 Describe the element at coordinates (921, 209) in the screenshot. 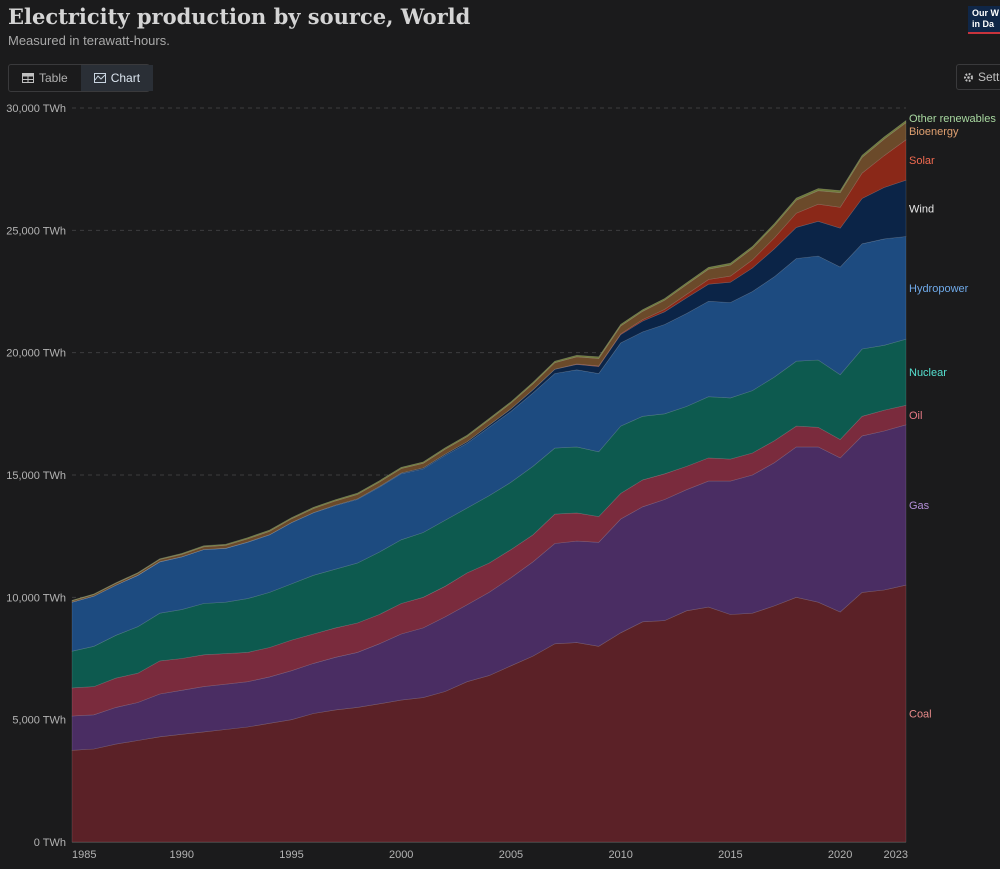

I see `series-label-wind: Wind` at that location.